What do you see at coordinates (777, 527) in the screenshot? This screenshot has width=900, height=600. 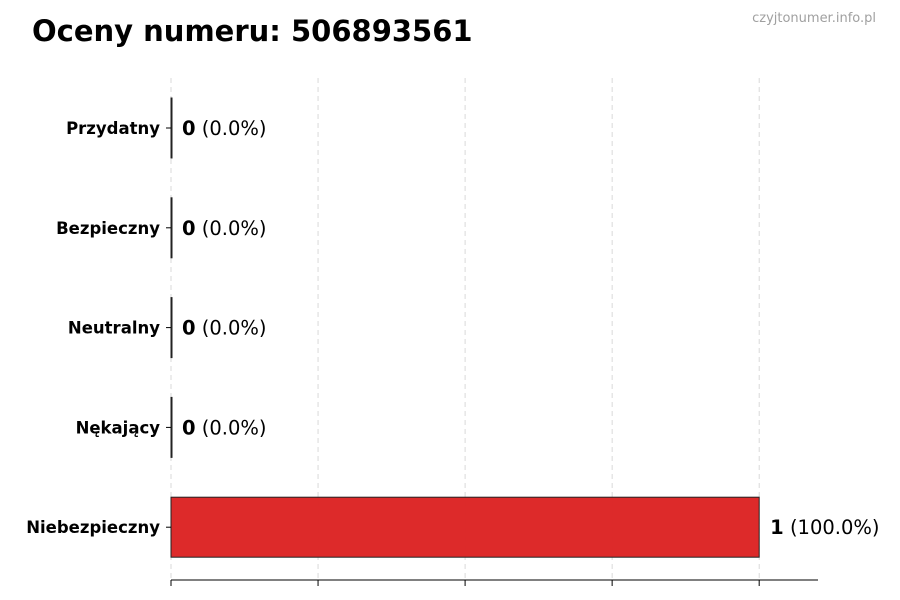 I see `value-count: 1` at bounding box center [777, 527].